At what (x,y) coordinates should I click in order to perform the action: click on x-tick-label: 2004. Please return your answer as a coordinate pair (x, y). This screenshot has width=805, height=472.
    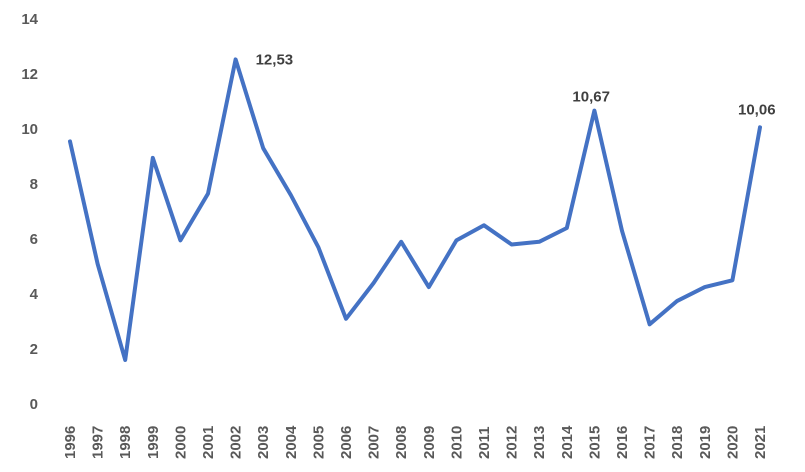
    Looking at the image, I should click on (291, 442).